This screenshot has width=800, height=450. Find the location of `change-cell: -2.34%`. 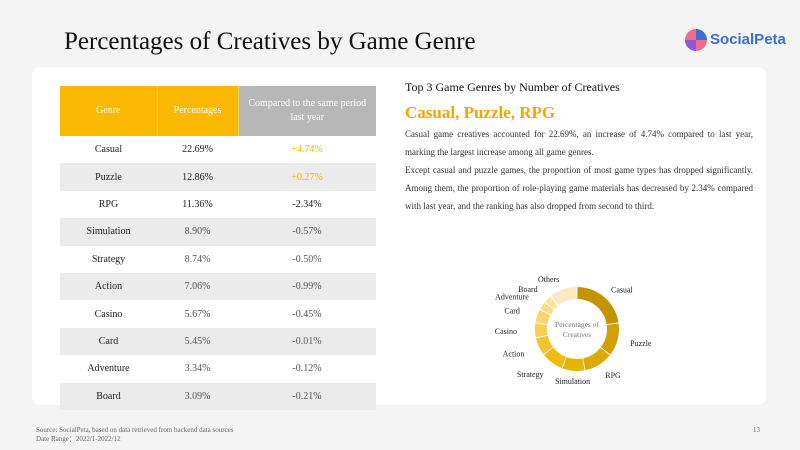

change-cell: -2.34% is located at coordinates (307, 204).